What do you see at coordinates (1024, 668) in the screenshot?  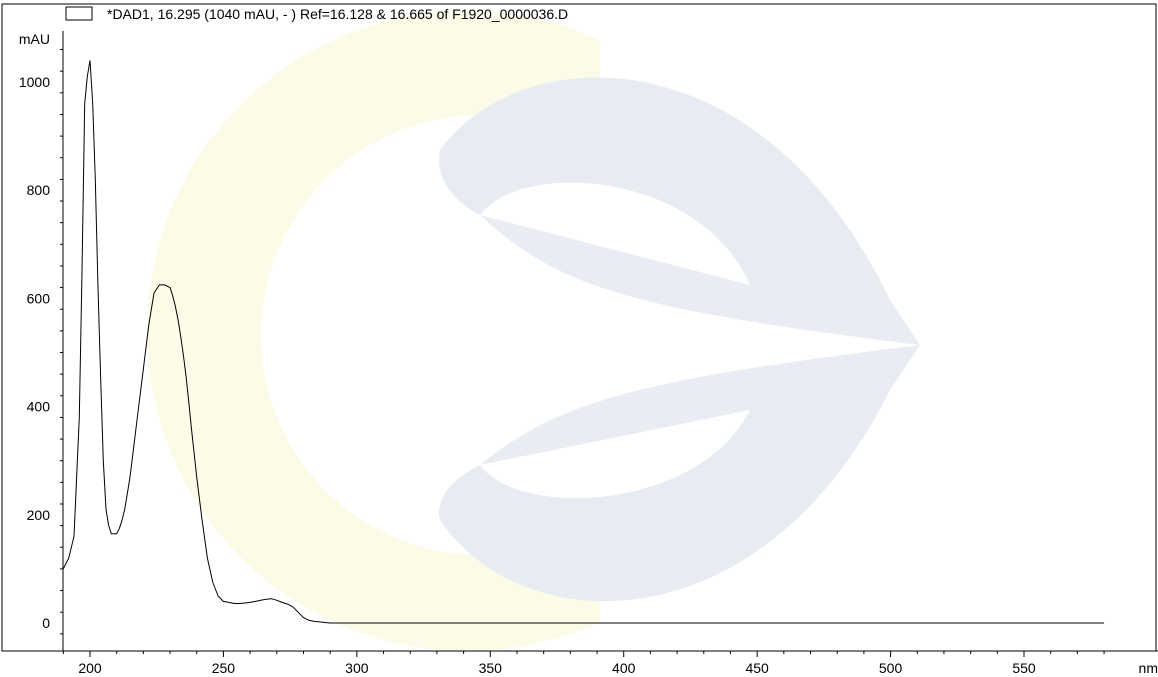 I see `x-tick-label: 550` at bounding box center [1024, 668].